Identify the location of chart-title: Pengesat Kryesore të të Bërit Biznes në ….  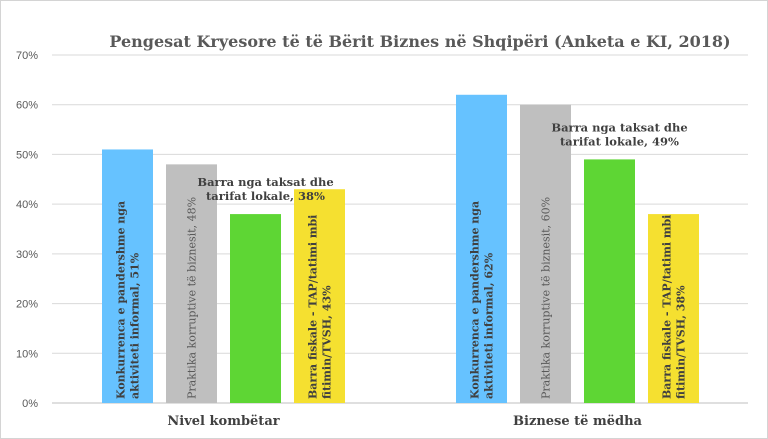
(419, 41).